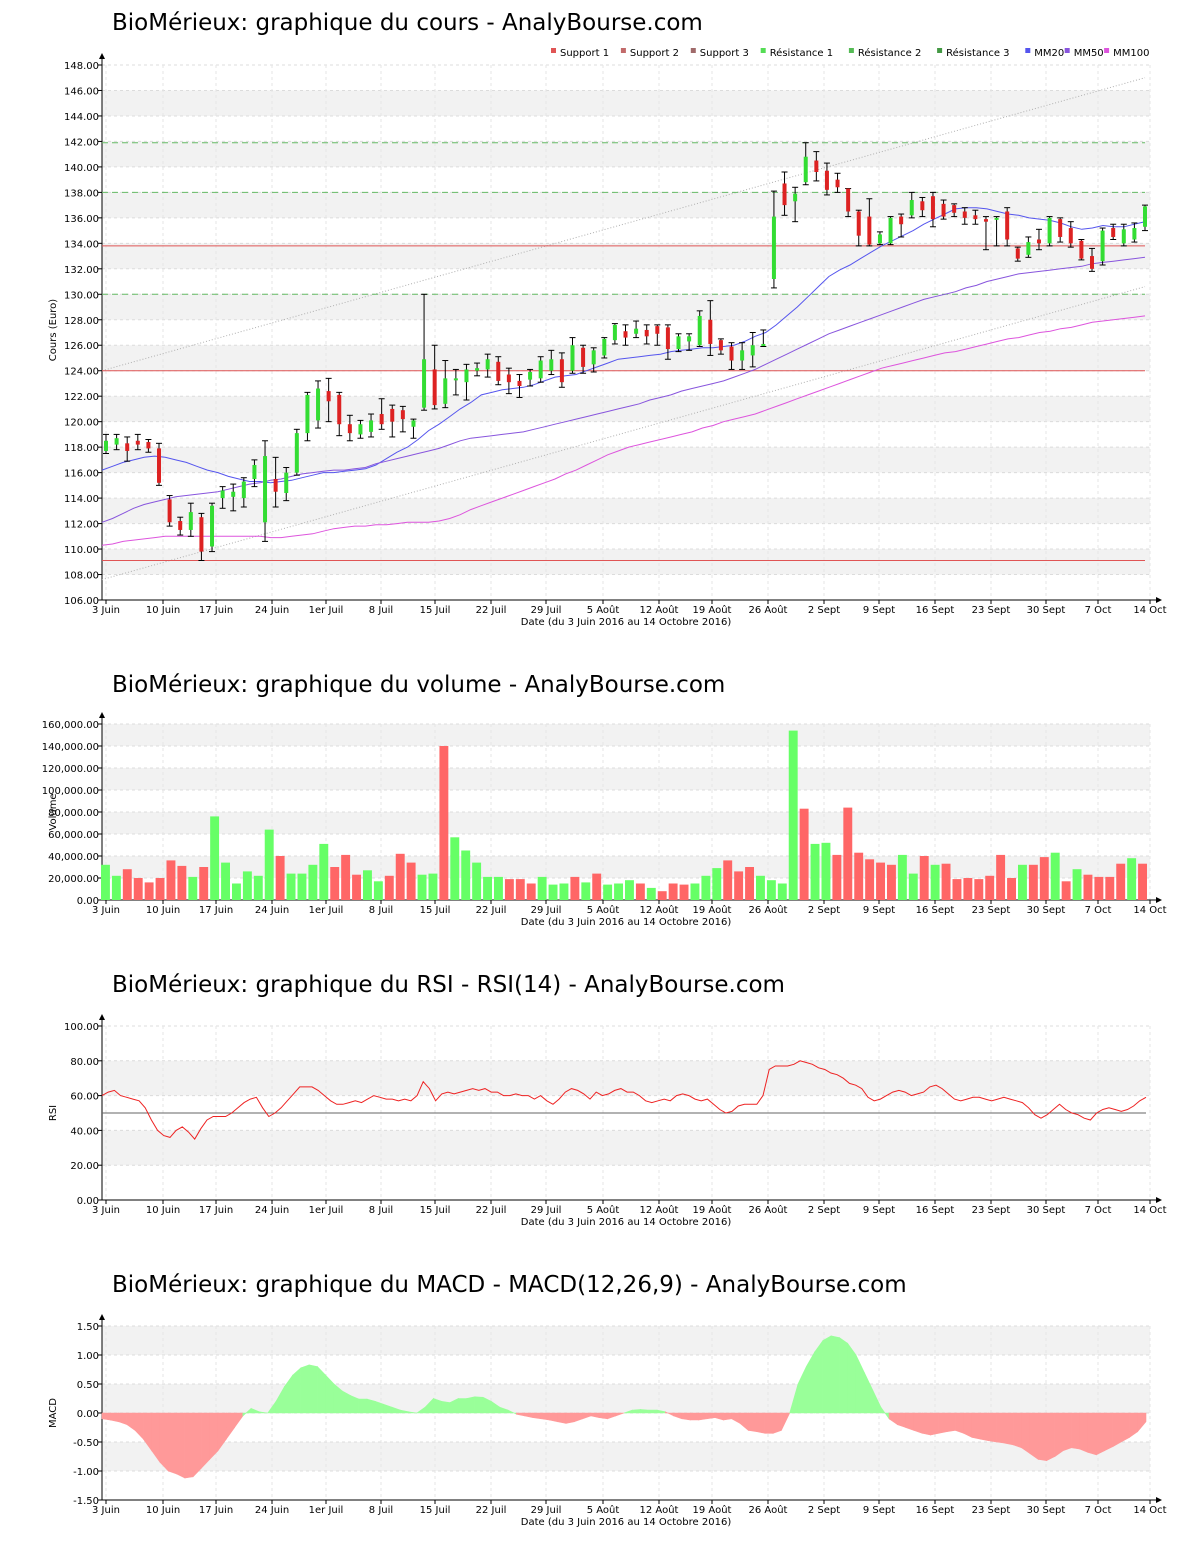 The width and height of the screenshot is (1200, 1550). Describe the element at coordinates (991, 610) in the screenshot. I see `x-tick-label: 23 Sept` at that location.